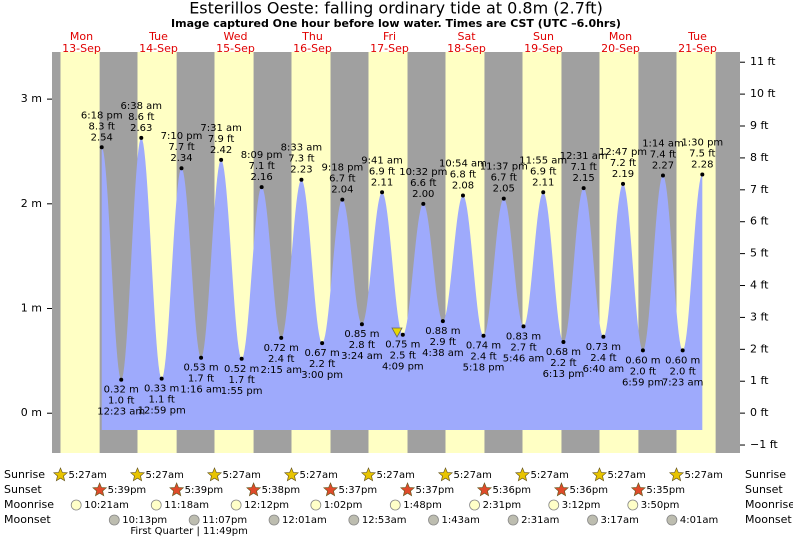 Image resolution: width=793 pixels, height=538 pixels. What do you see at coordinates (261, 166) in the screenshot?
I see `tide-ft: 7.1 ft` at bounding box center [261, 166].